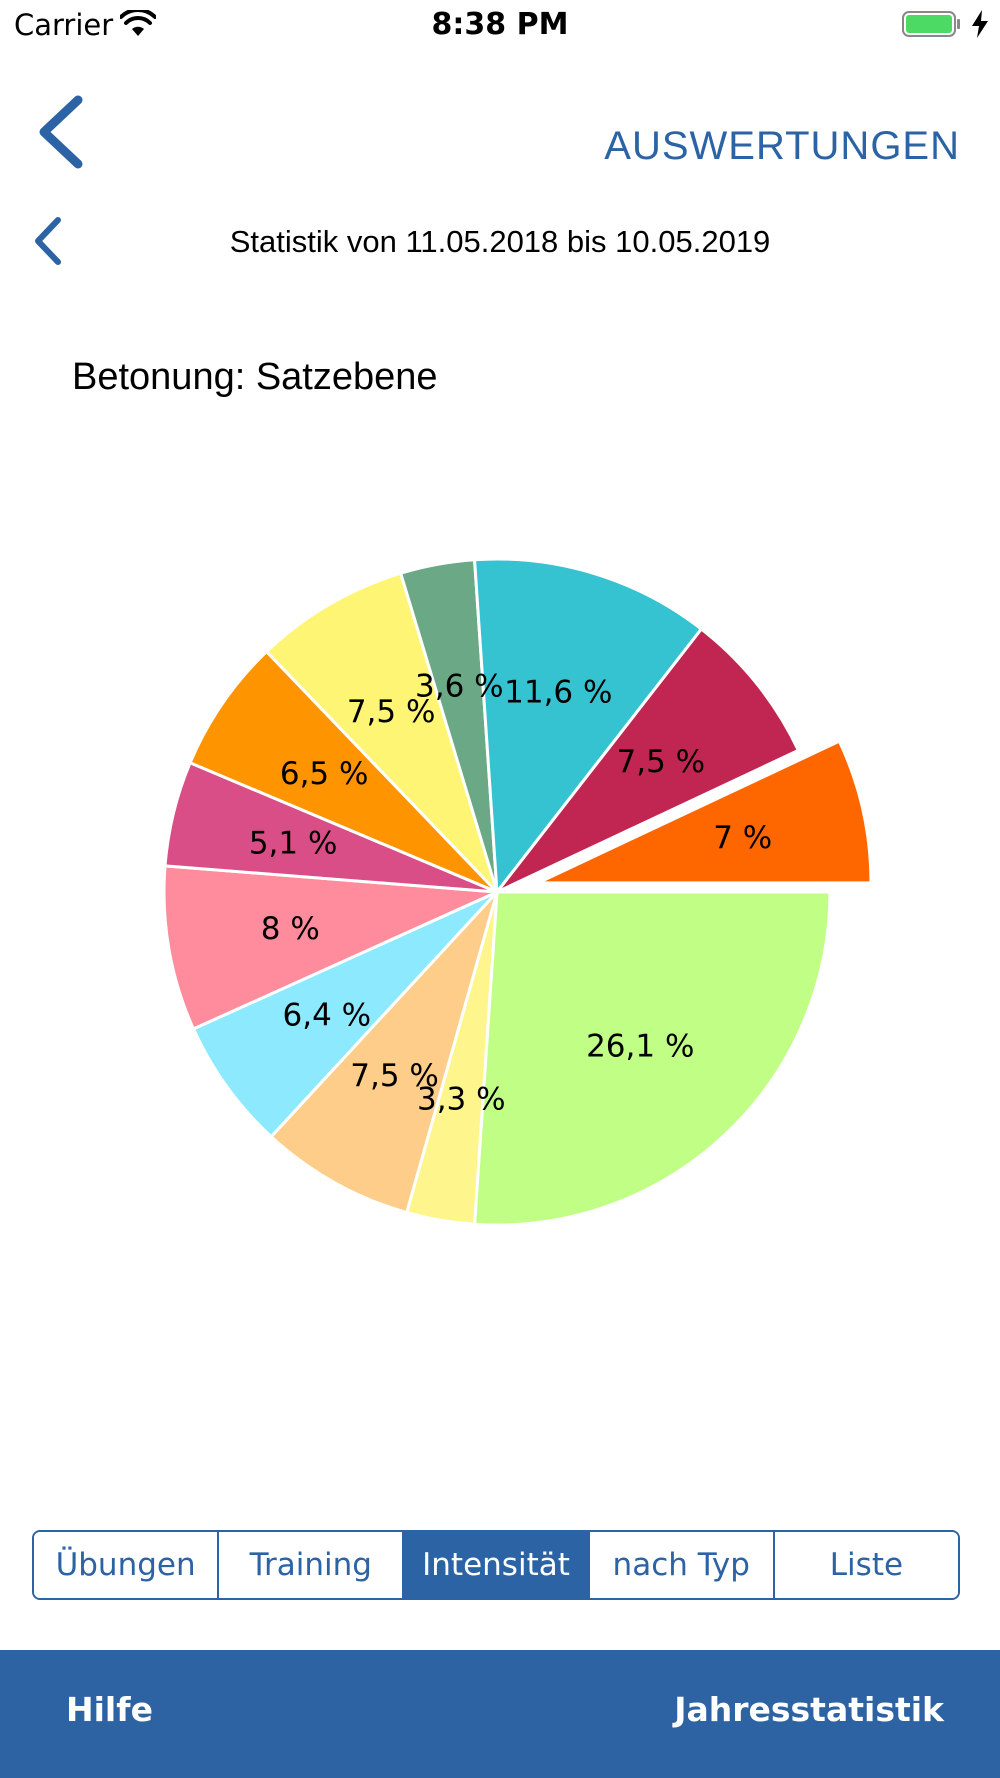  I want to click on pie-slice-label-10: 7,5 %, so click(661, 762).